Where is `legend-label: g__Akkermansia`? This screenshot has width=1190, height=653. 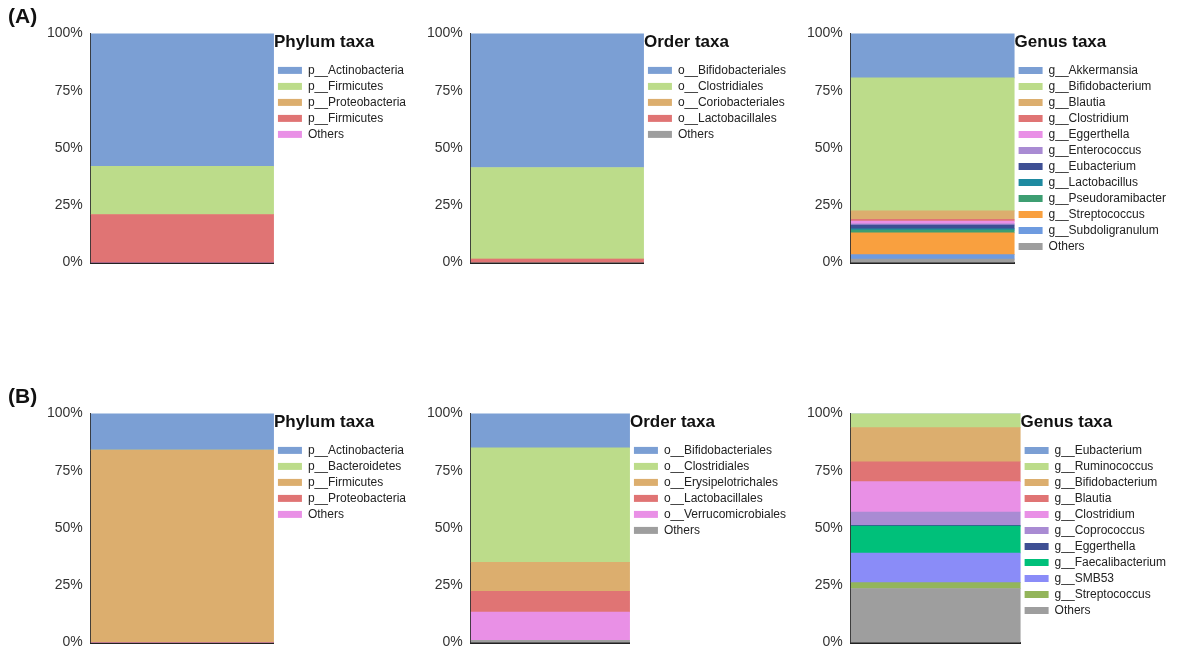 legend-label: g__Akkermansia is located at coordinates (1093, 69).